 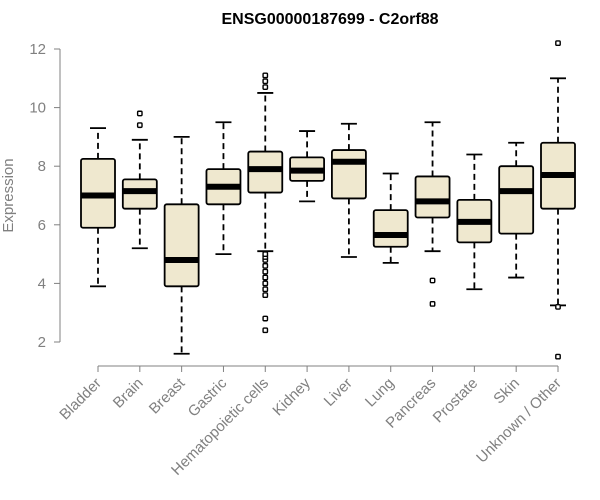 I want to click on box-skin, so click(x=516, y=210).